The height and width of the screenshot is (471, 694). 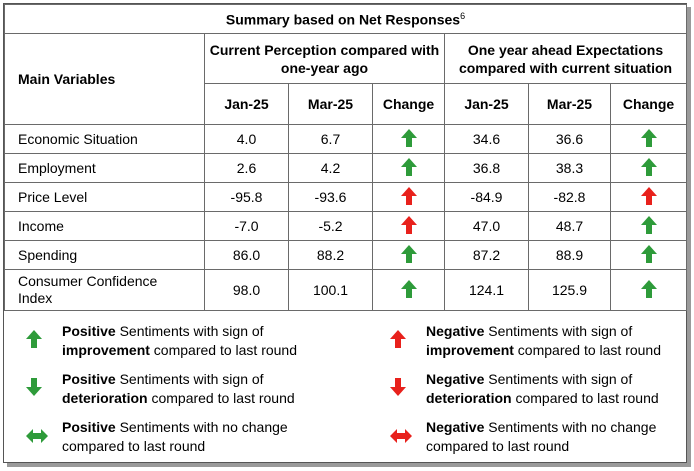 I want to click on sub-header: Mar-25, so click(x=330, y=104).